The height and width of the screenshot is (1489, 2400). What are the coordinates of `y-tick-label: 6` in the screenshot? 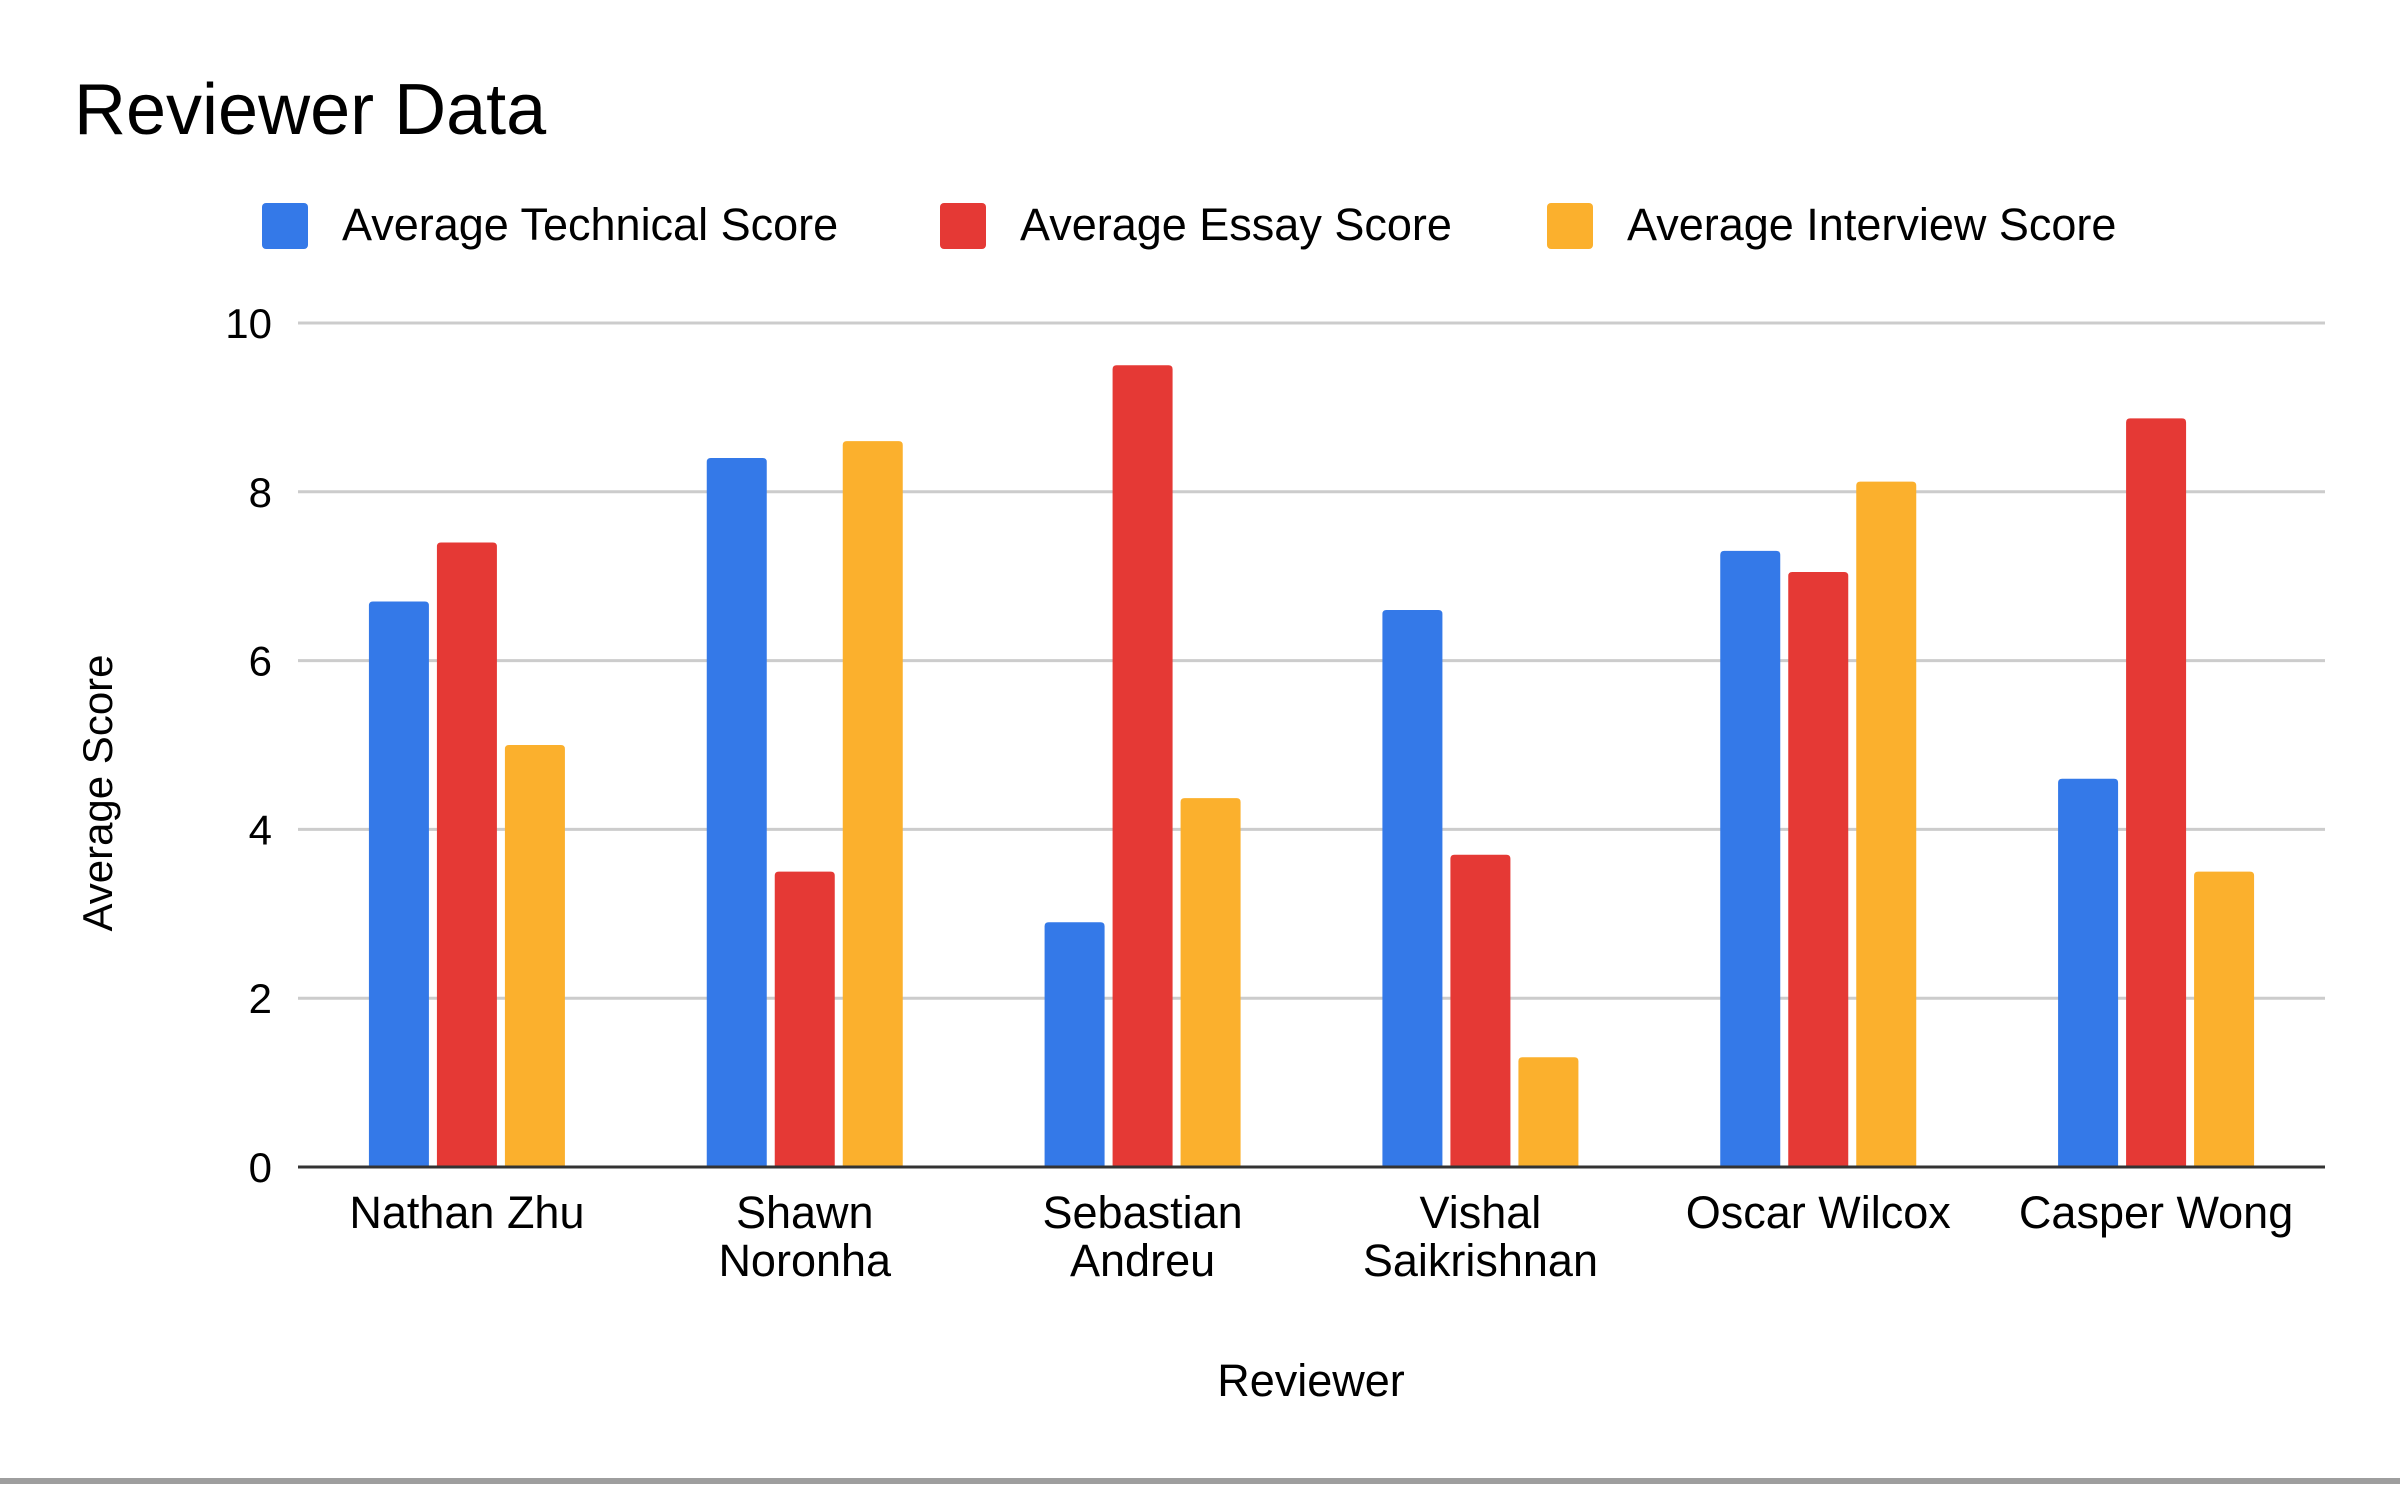 It's located at (260, 661).